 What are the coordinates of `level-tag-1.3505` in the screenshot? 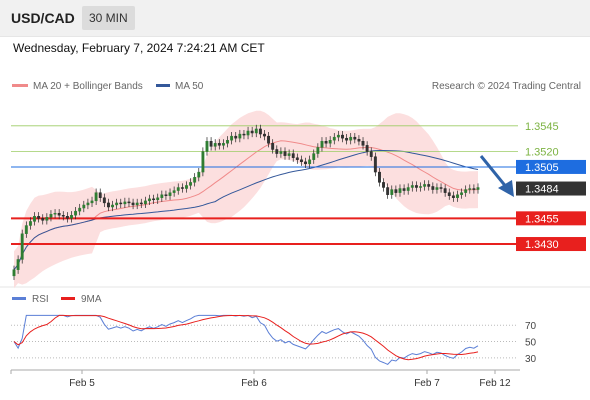 It's located at (551, 166).